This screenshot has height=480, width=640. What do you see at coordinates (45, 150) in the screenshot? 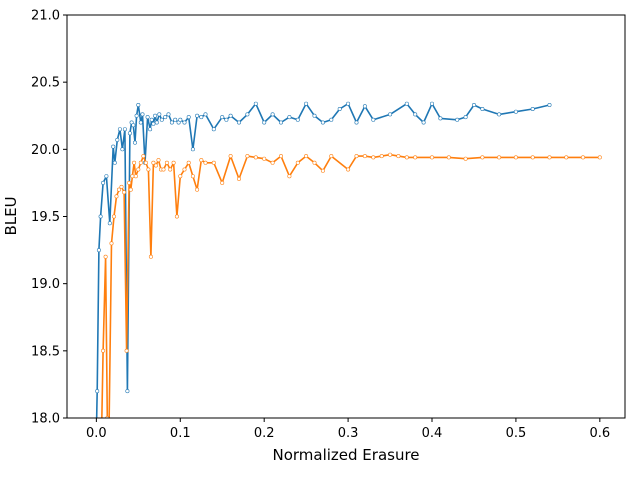
I see `y-tick-label: 20.0` at bounding box center [45, 150].